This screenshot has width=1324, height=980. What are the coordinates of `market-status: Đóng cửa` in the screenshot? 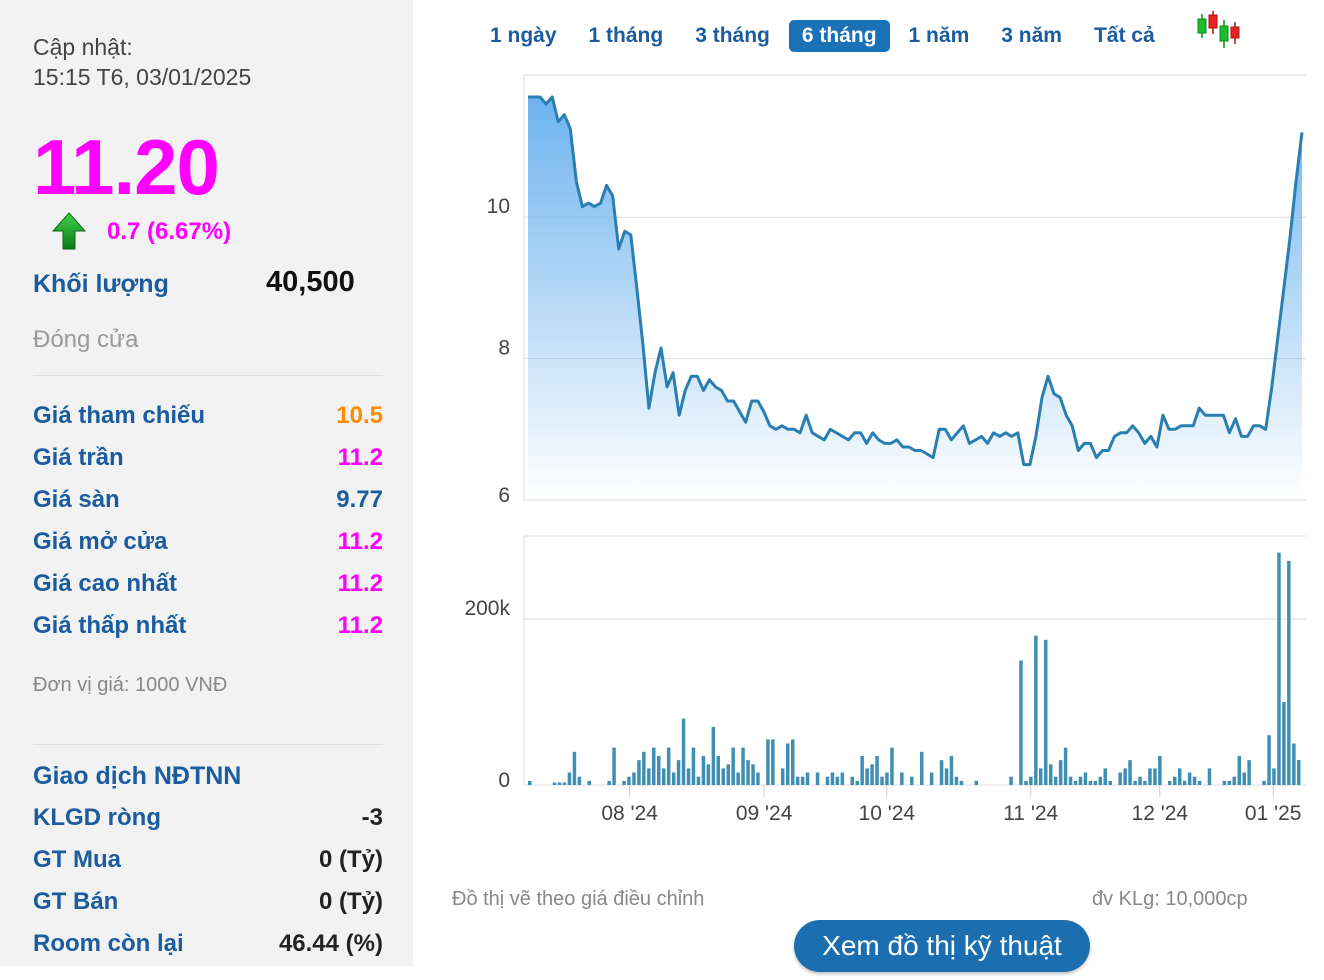 It's located at (86, 339).